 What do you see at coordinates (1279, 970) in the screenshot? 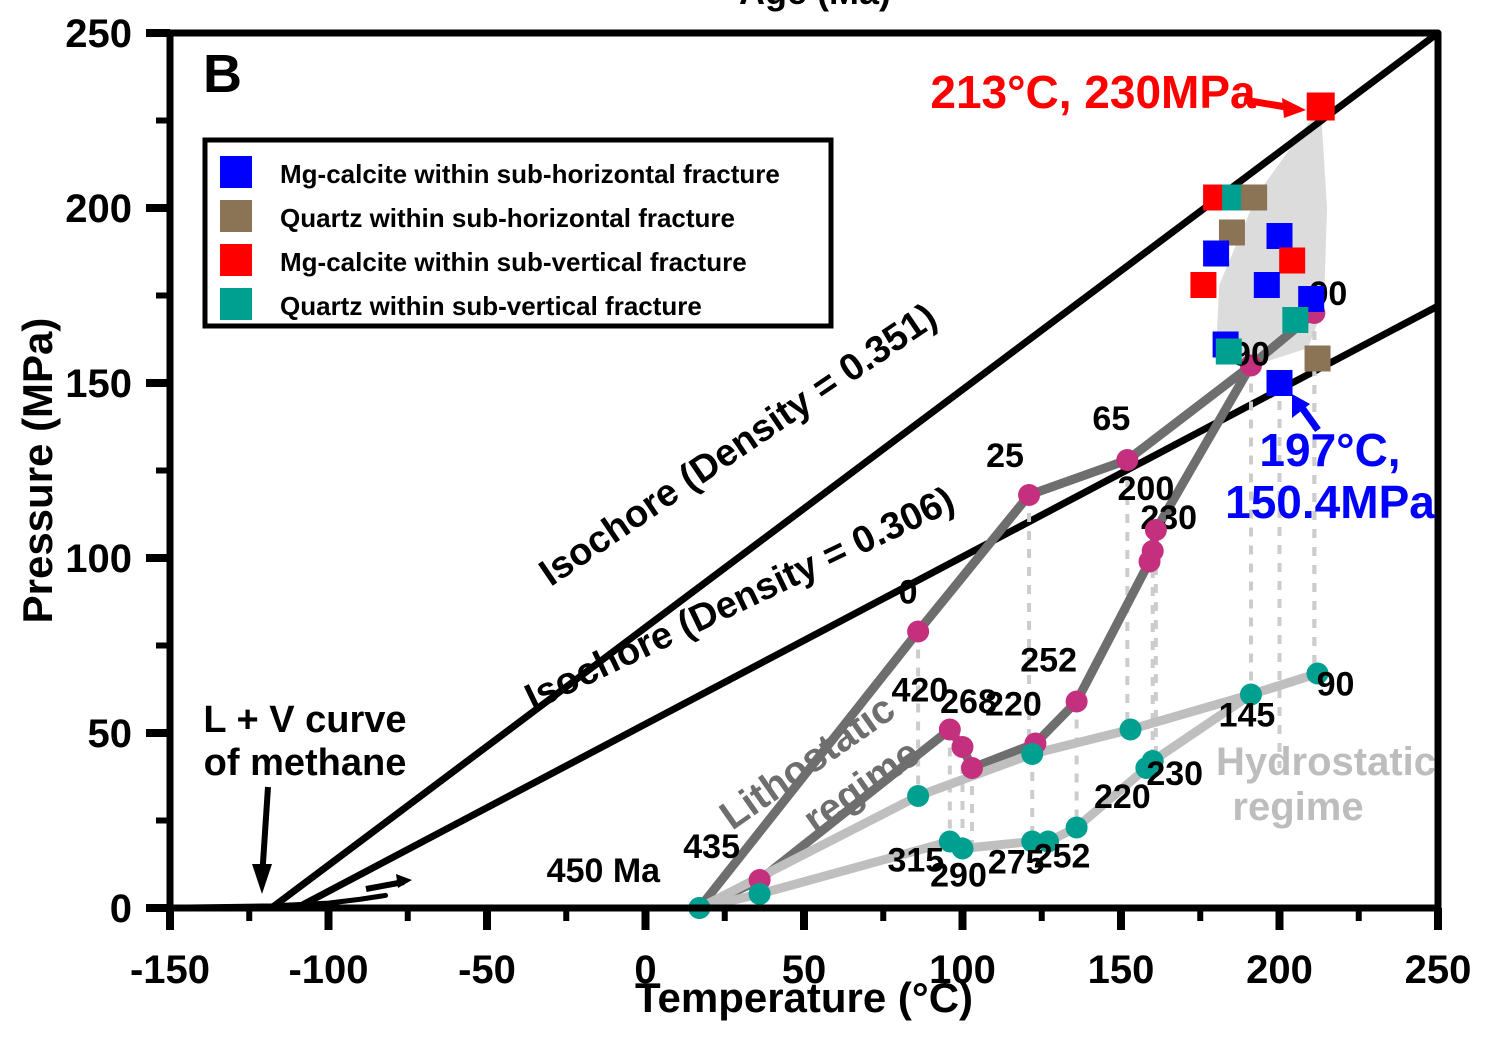
I see `x-tick-label-200: 200` at bounding box center [1279, 970].